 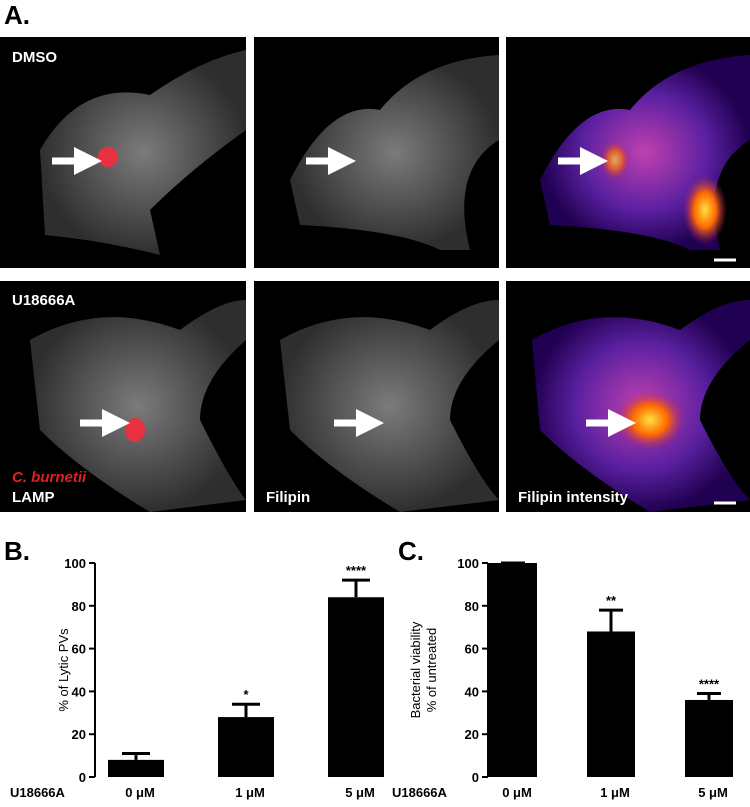 What do you see at coordinates (573, 497) in the screenshot?
I see `image-label: Filipin intensity` at bounding box center [573, 497].